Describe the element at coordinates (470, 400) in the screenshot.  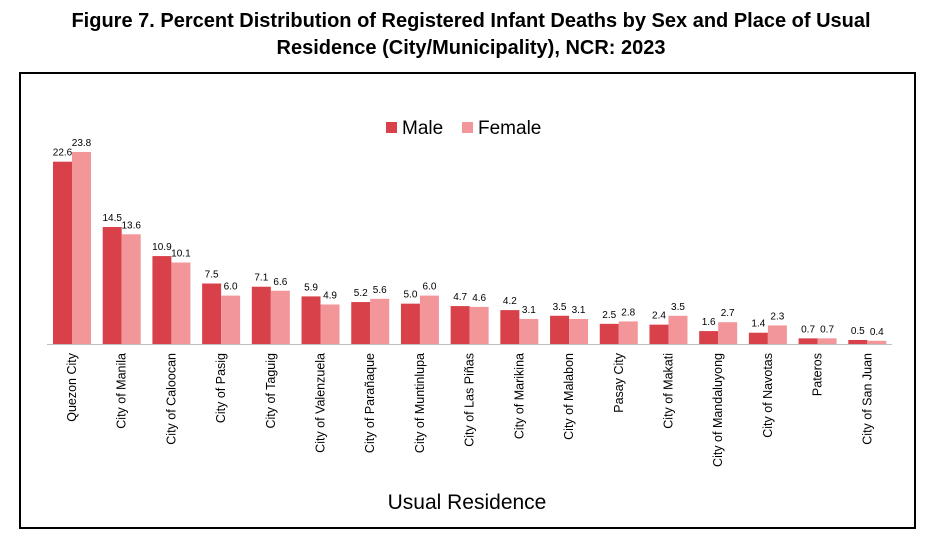
I see `x-tick-label-8: City of Las Piñas` at that location.